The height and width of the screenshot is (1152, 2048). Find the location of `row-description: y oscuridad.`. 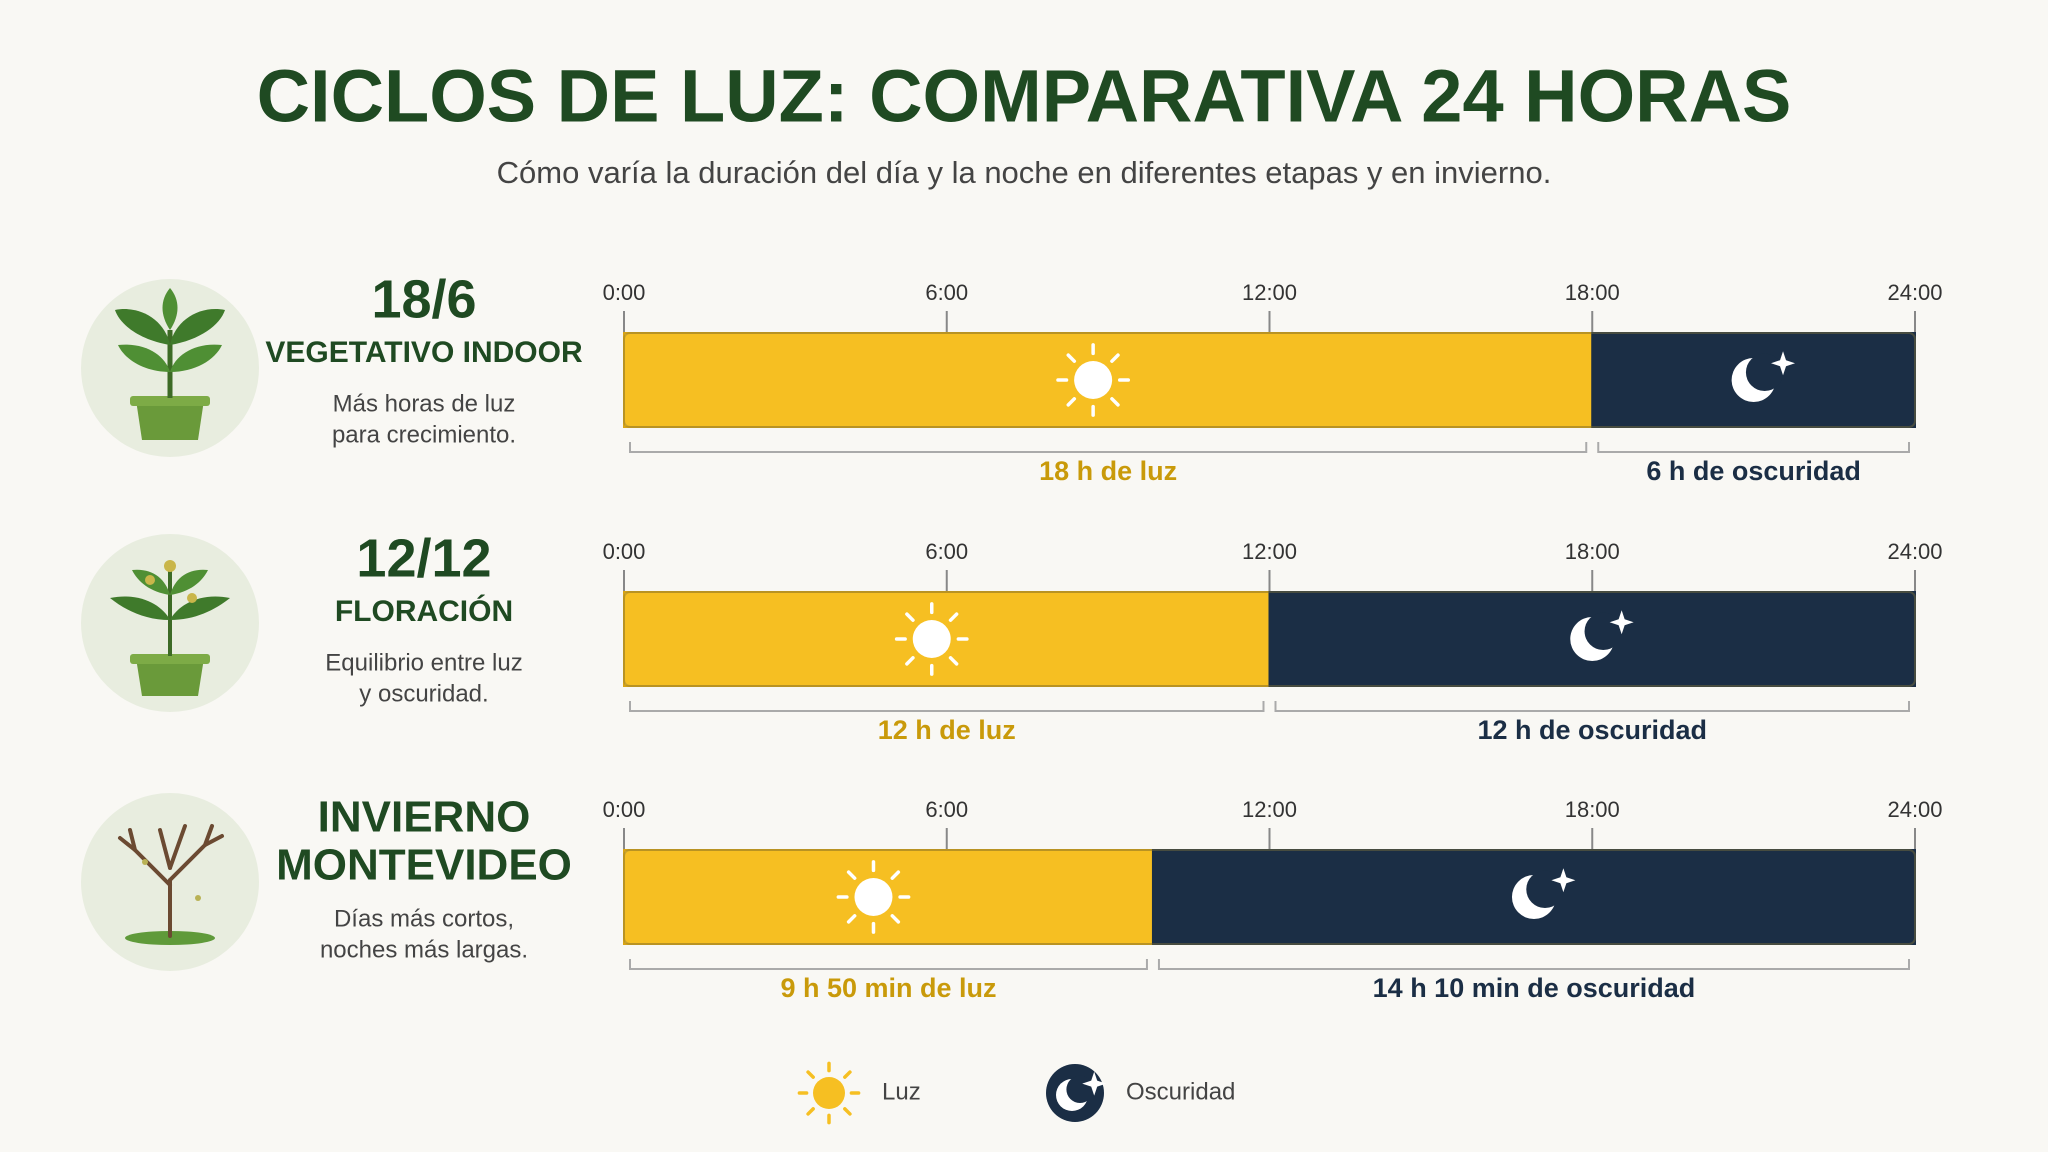

row-description: y oscuridad. is located at coordinates (423, 693).